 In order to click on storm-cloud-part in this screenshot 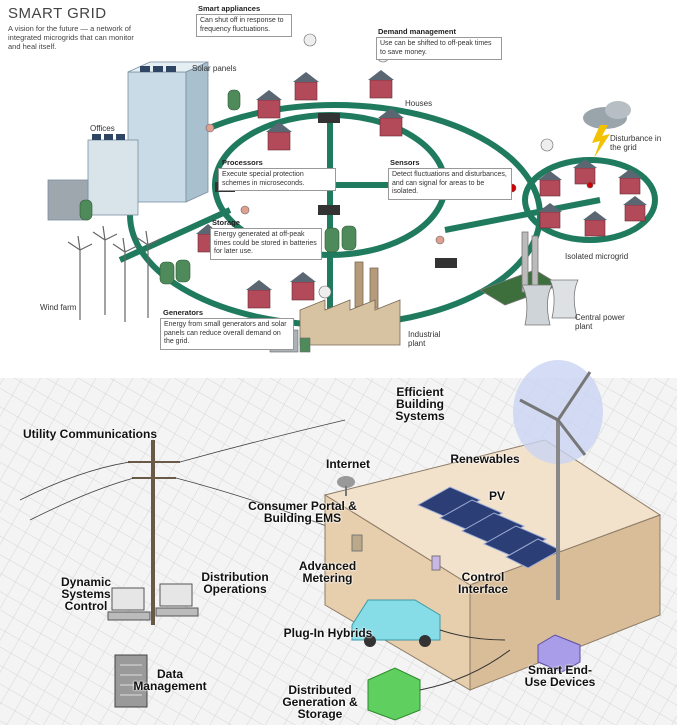, I will do `click(618, 110)`.